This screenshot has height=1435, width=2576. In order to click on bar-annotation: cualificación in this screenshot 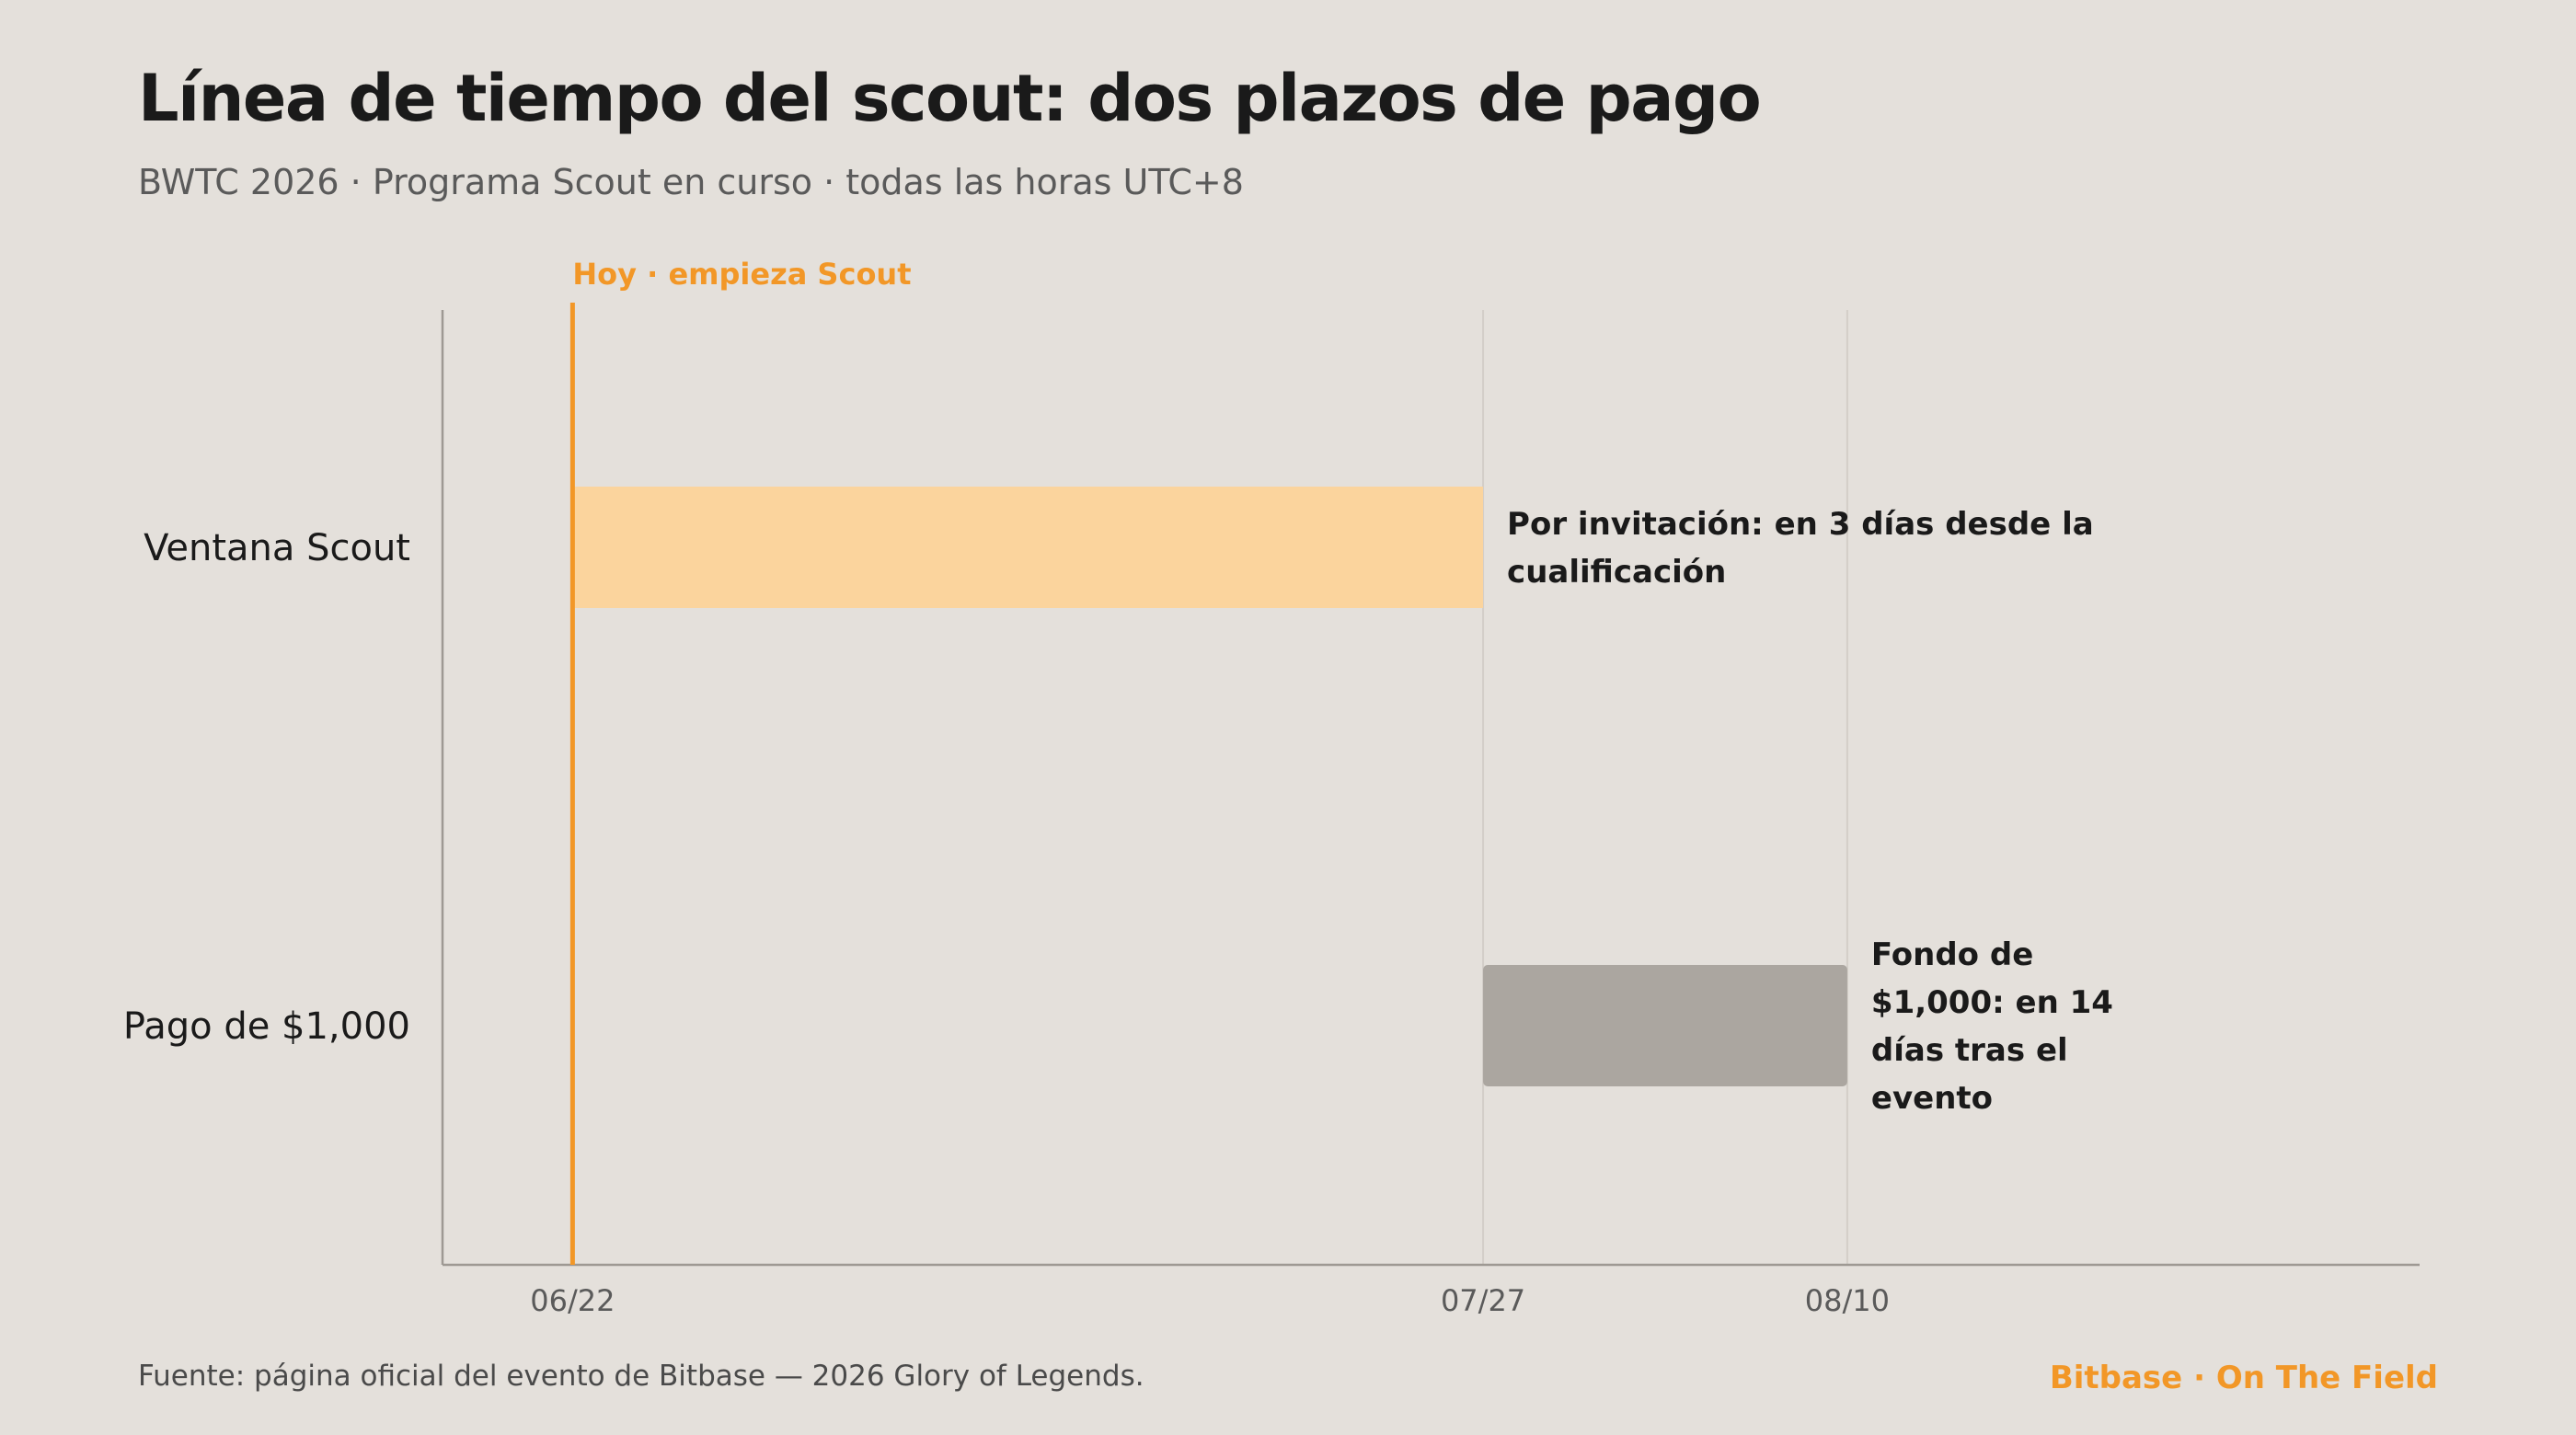, I will do `click(1616, 572)`.